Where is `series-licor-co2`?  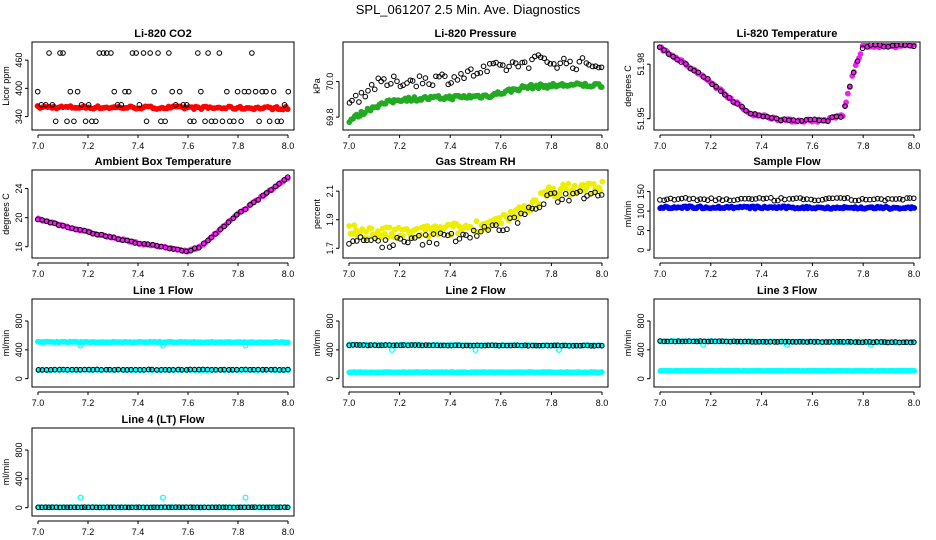
series-licor-co2 is located at coordinates (162, 108).